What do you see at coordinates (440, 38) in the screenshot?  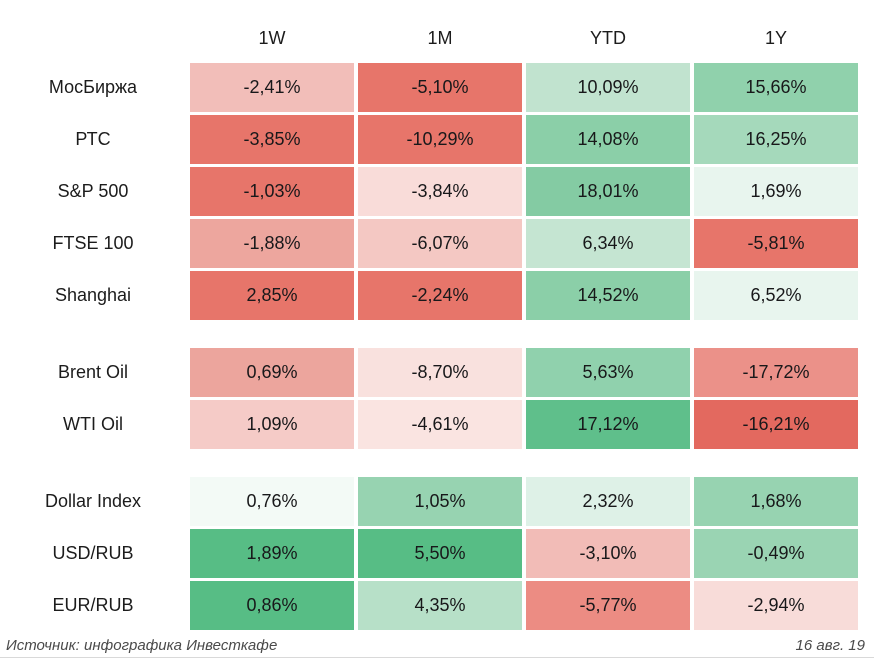 I see `column-header-1m: 1M` at bounding box center [440, 38].